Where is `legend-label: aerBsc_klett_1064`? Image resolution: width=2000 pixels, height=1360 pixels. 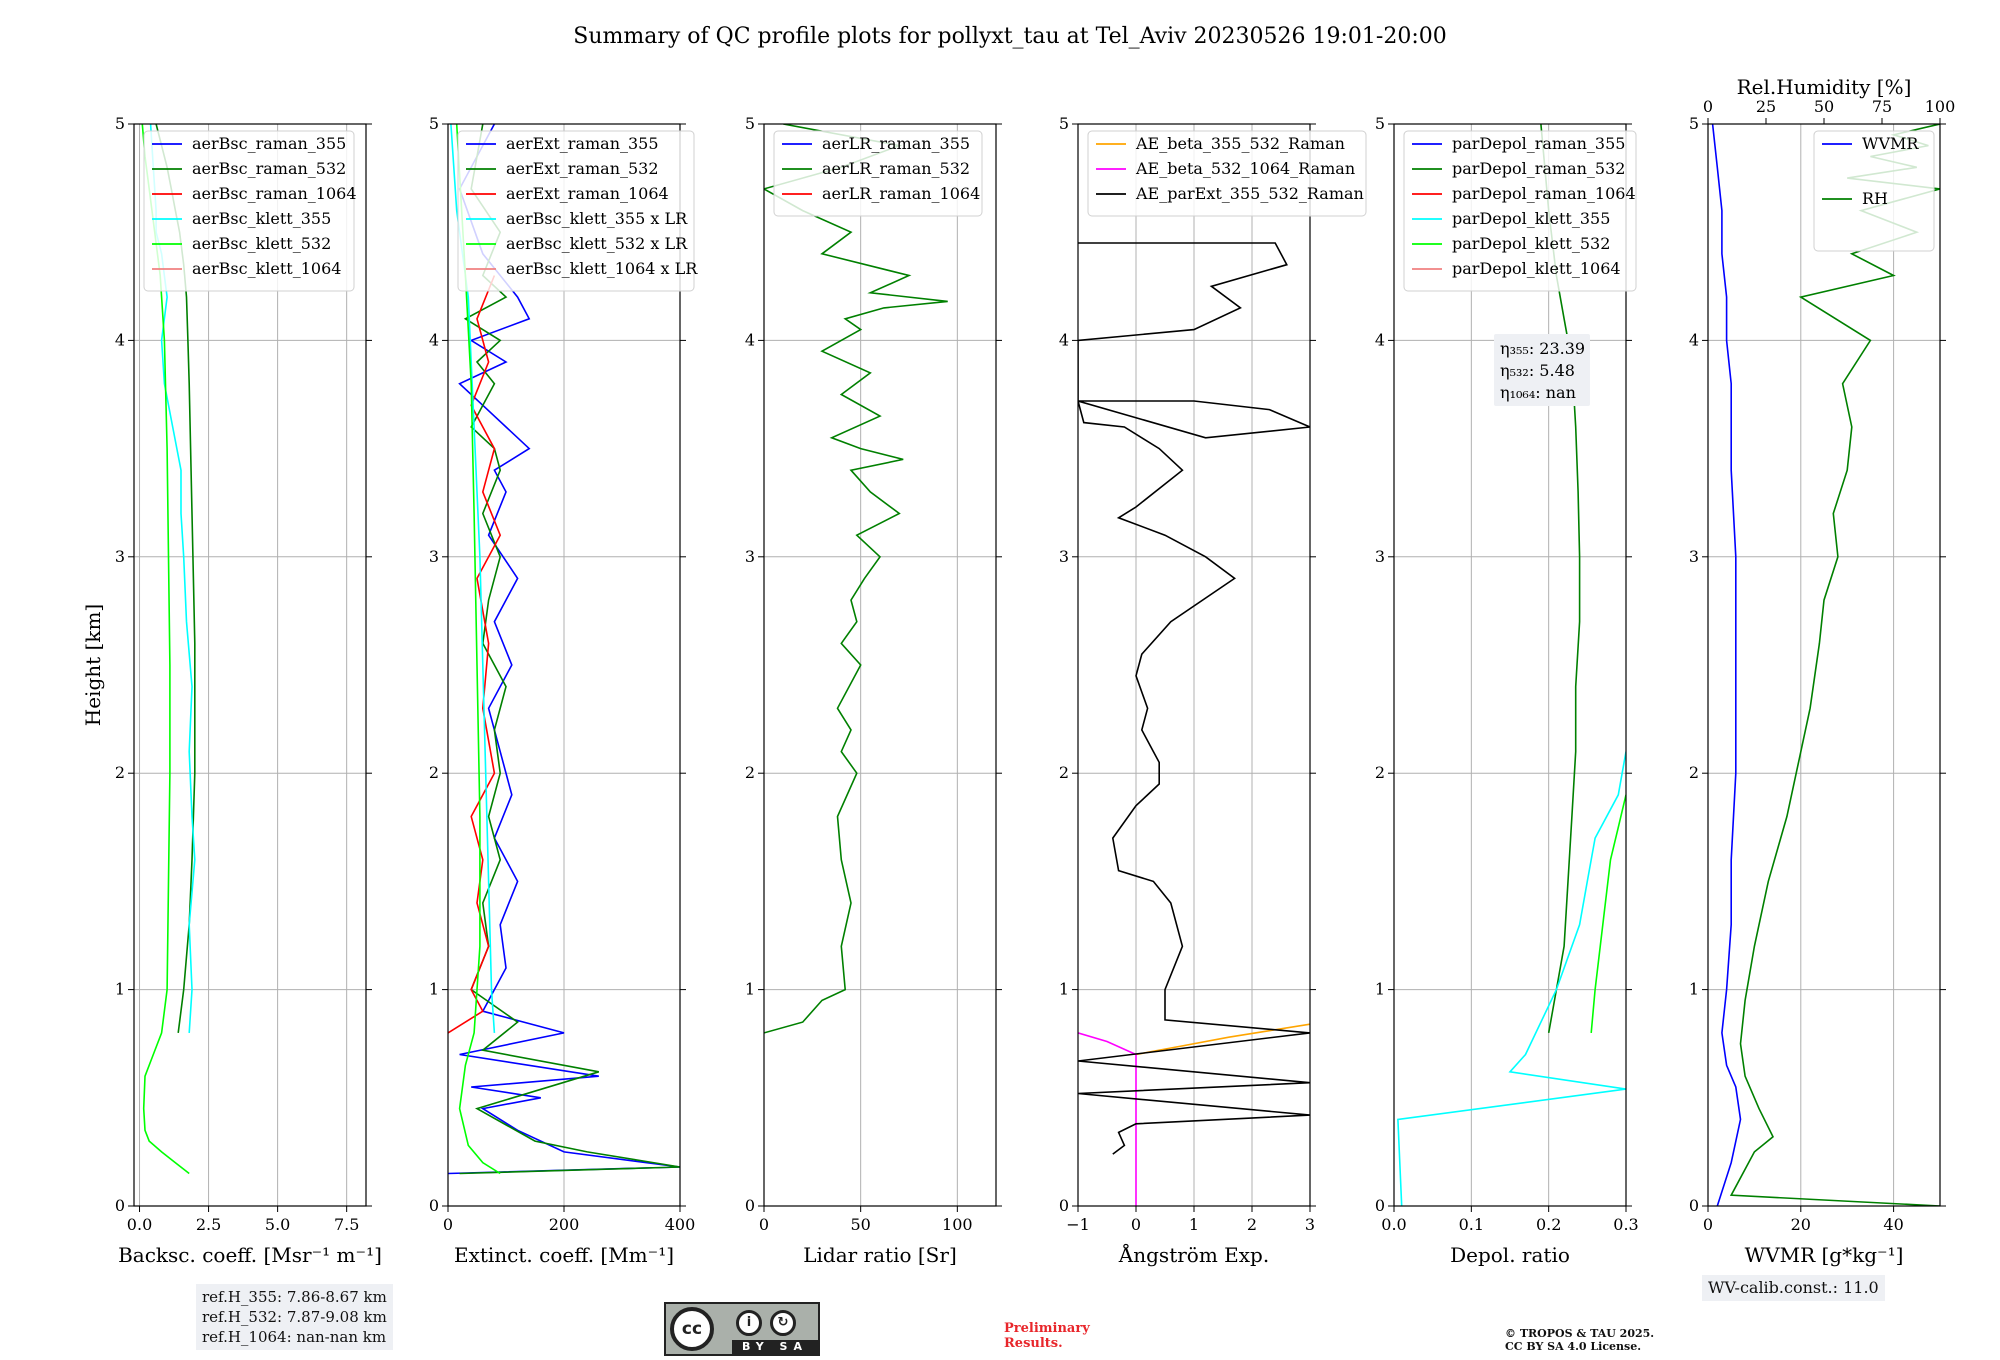
legend-label: aerBsc_klett_1064 is located at coordinates (266, 268).